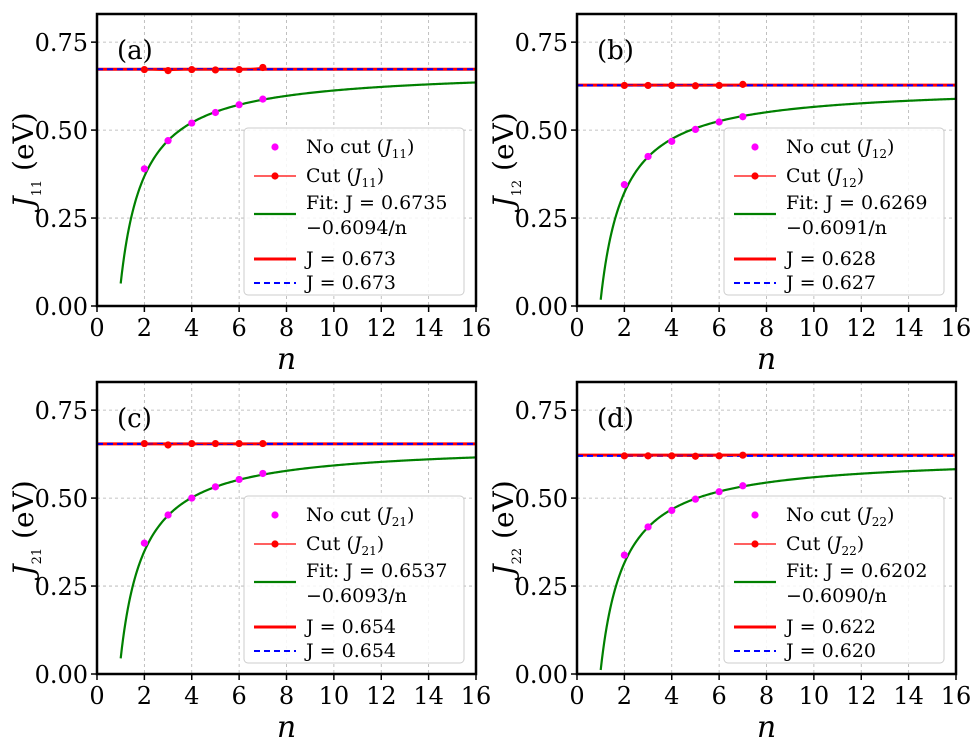  Describe the element at coordinates (830, 259) in the screenshot. I see `legend-red-label: J = 0.628` at that location.